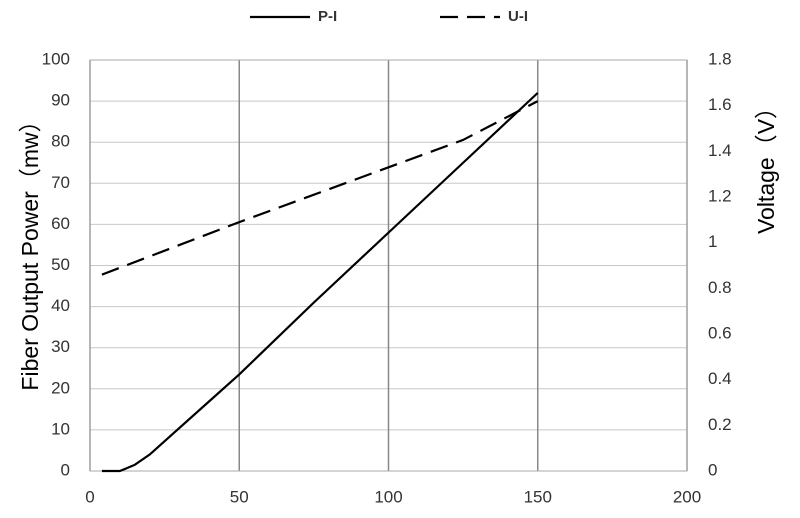 The image size is (800, 518). Describe the element at coordinates (60, 428) in the screenshot. I see `y-tick-label: 10` at that location.